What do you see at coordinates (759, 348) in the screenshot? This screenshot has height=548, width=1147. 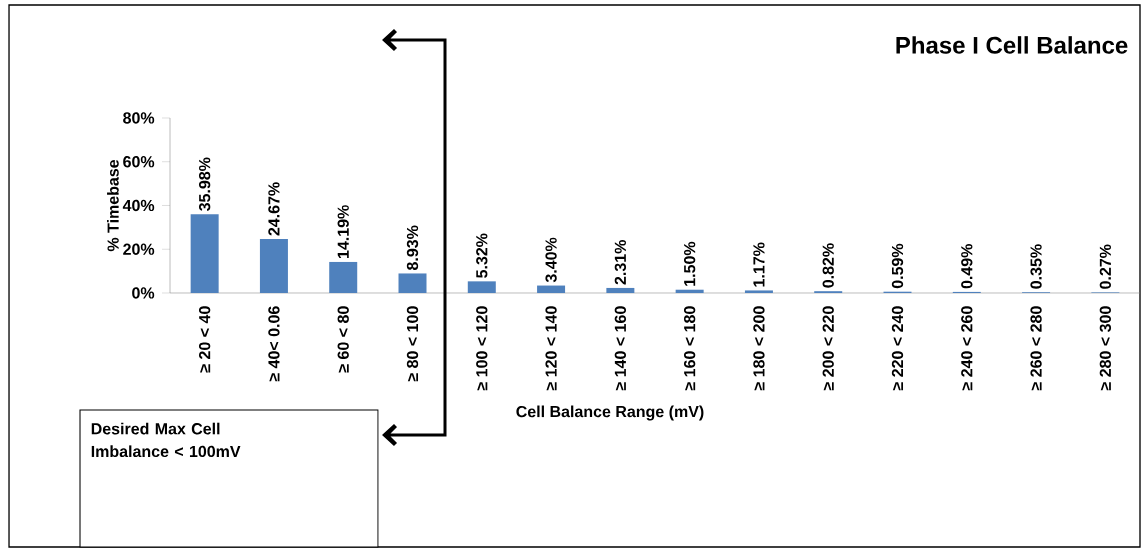 I see `x-tick-label: ≥ 180 < 200` at bounding box center [759, 348].